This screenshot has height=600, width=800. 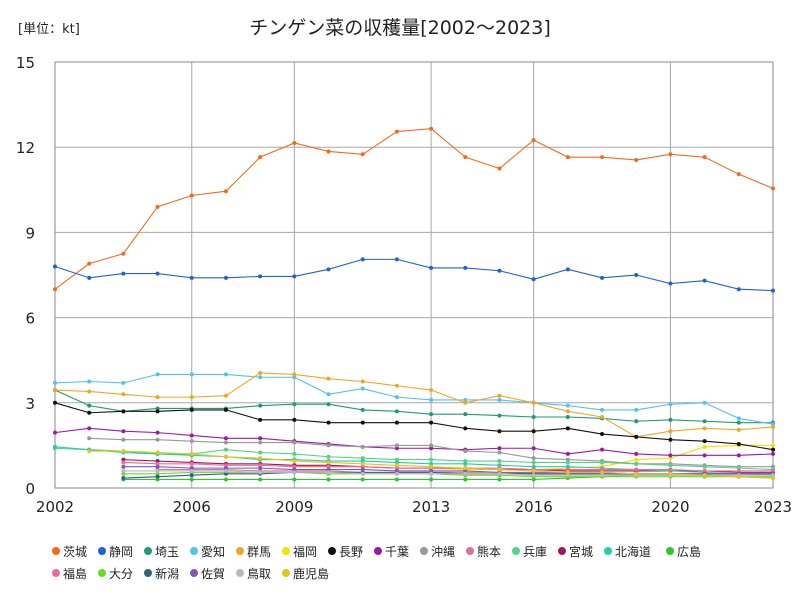 What do you see at coordinates (351, 551) in the screenshot?
I see `legend-item: 長野` at bounding box center [351, 551].